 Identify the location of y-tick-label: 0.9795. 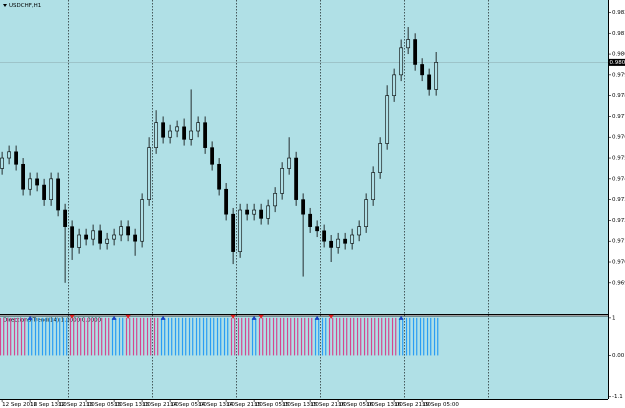
(618, 75).